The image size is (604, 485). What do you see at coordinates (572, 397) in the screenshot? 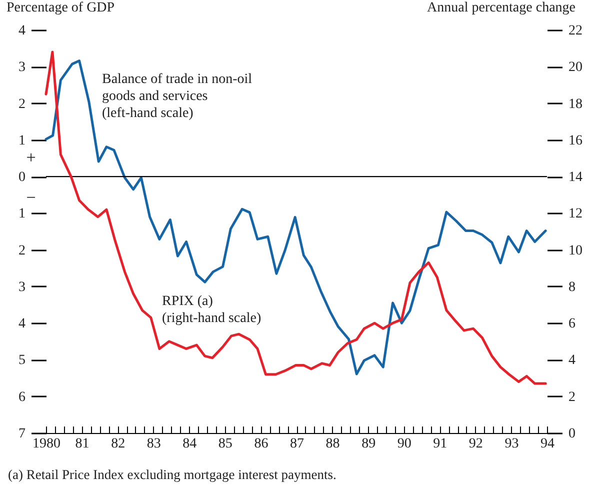
I see `y2-tick-label: 2` at bounding box center [572, 397].